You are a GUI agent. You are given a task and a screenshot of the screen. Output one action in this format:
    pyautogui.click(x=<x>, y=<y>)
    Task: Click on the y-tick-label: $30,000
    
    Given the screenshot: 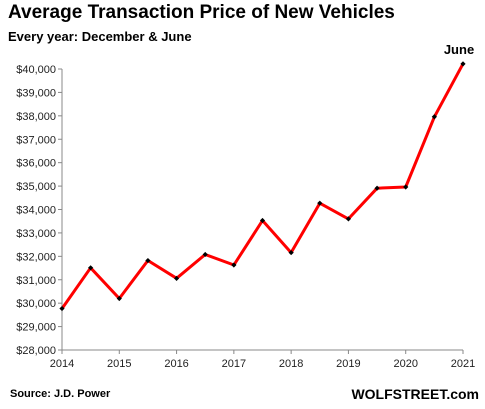 What is the action you would take?
    pyautogui.click(x=36, y=304)
    